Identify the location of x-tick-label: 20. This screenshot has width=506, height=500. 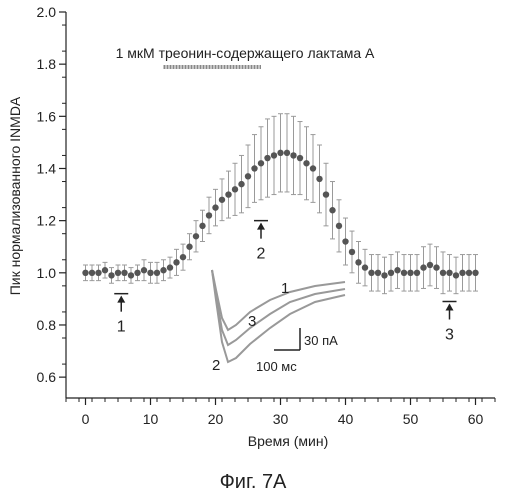
(216, 419).